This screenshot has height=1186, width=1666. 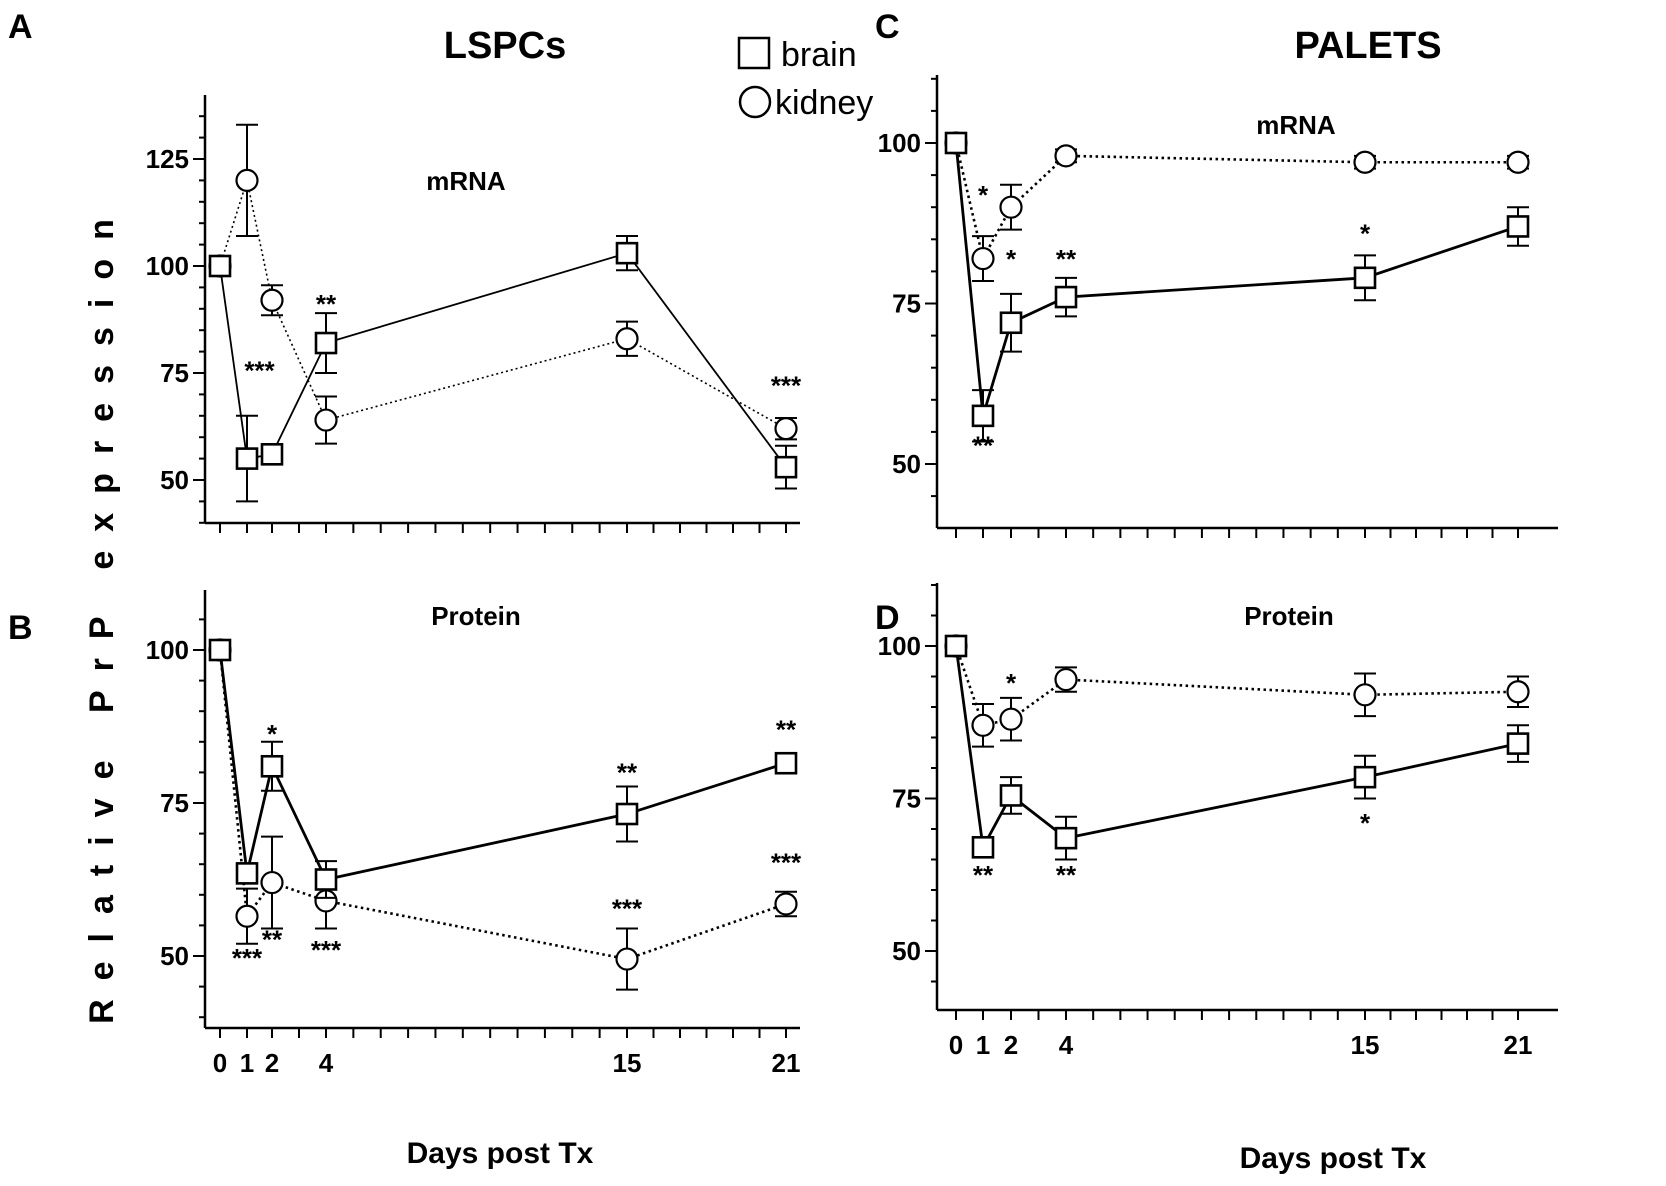 What do you see at coordinates (102, 612) in the screenshot?
I see `y-axis-title: Relative PrP expression` at bounding box center [102, 612].